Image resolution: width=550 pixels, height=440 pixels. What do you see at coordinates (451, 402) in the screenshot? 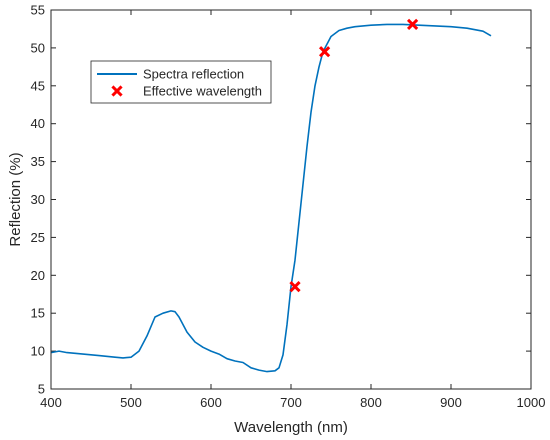
I see `x-tick-label: 900` at bounding box center [451, 402].